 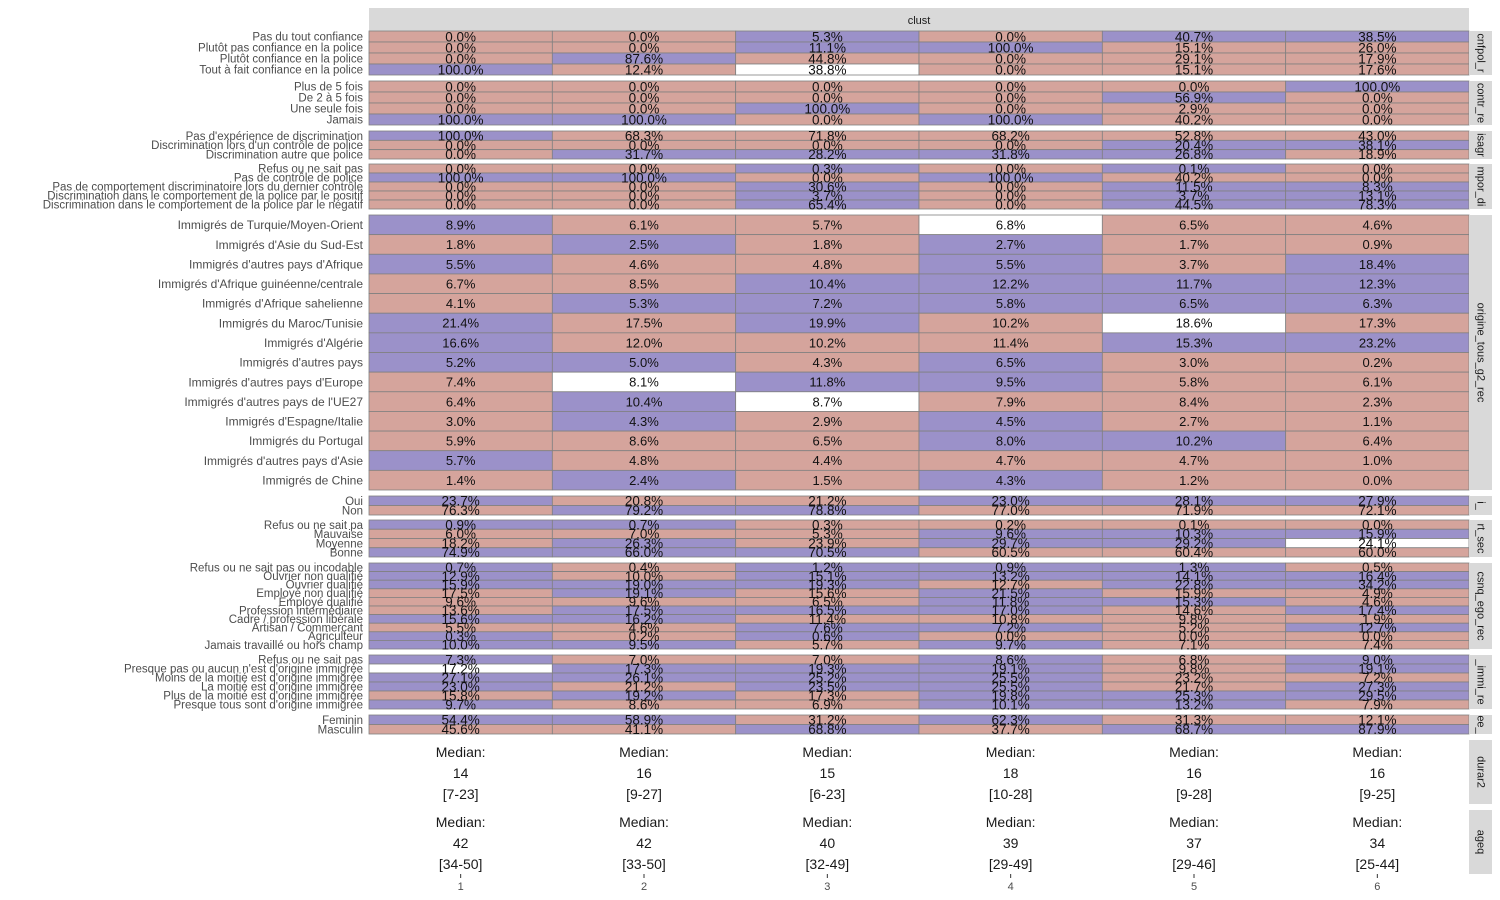 What do you see at coordinates (1377, 47) in the screenshot?
I see `cell-value: 26.0%` at bounding box center [1377, 47].